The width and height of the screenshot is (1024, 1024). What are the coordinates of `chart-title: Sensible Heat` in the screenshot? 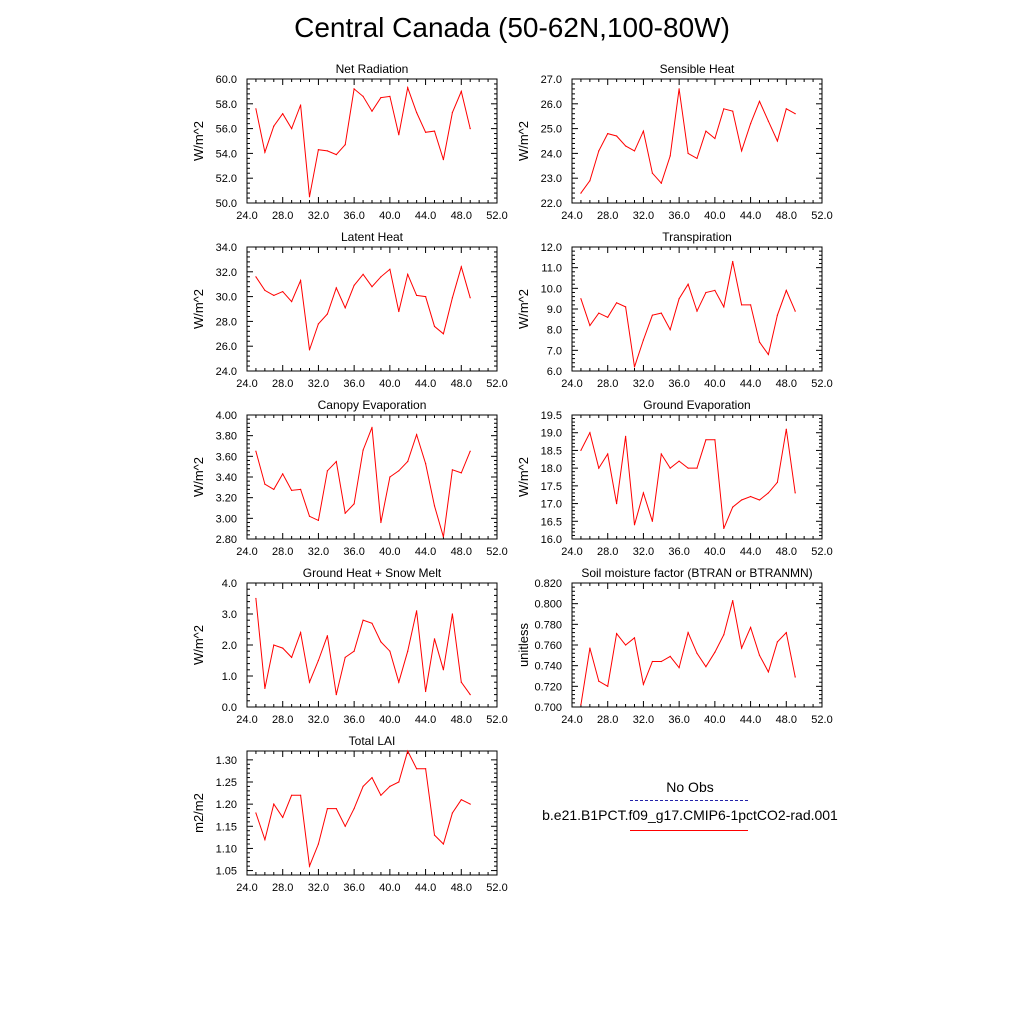 It's located at (697, 69).